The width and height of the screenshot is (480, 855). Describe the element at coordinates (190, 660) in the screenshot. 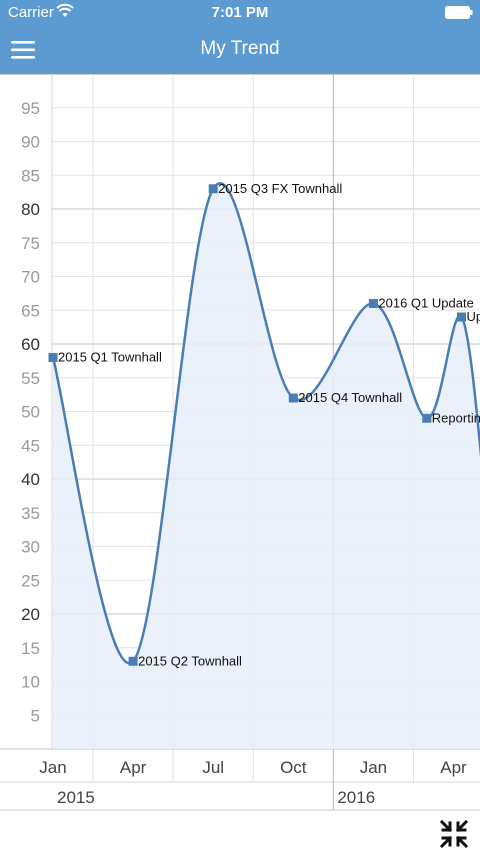

I see `data-point-label: 2015 Q2 Townhall` at that location.